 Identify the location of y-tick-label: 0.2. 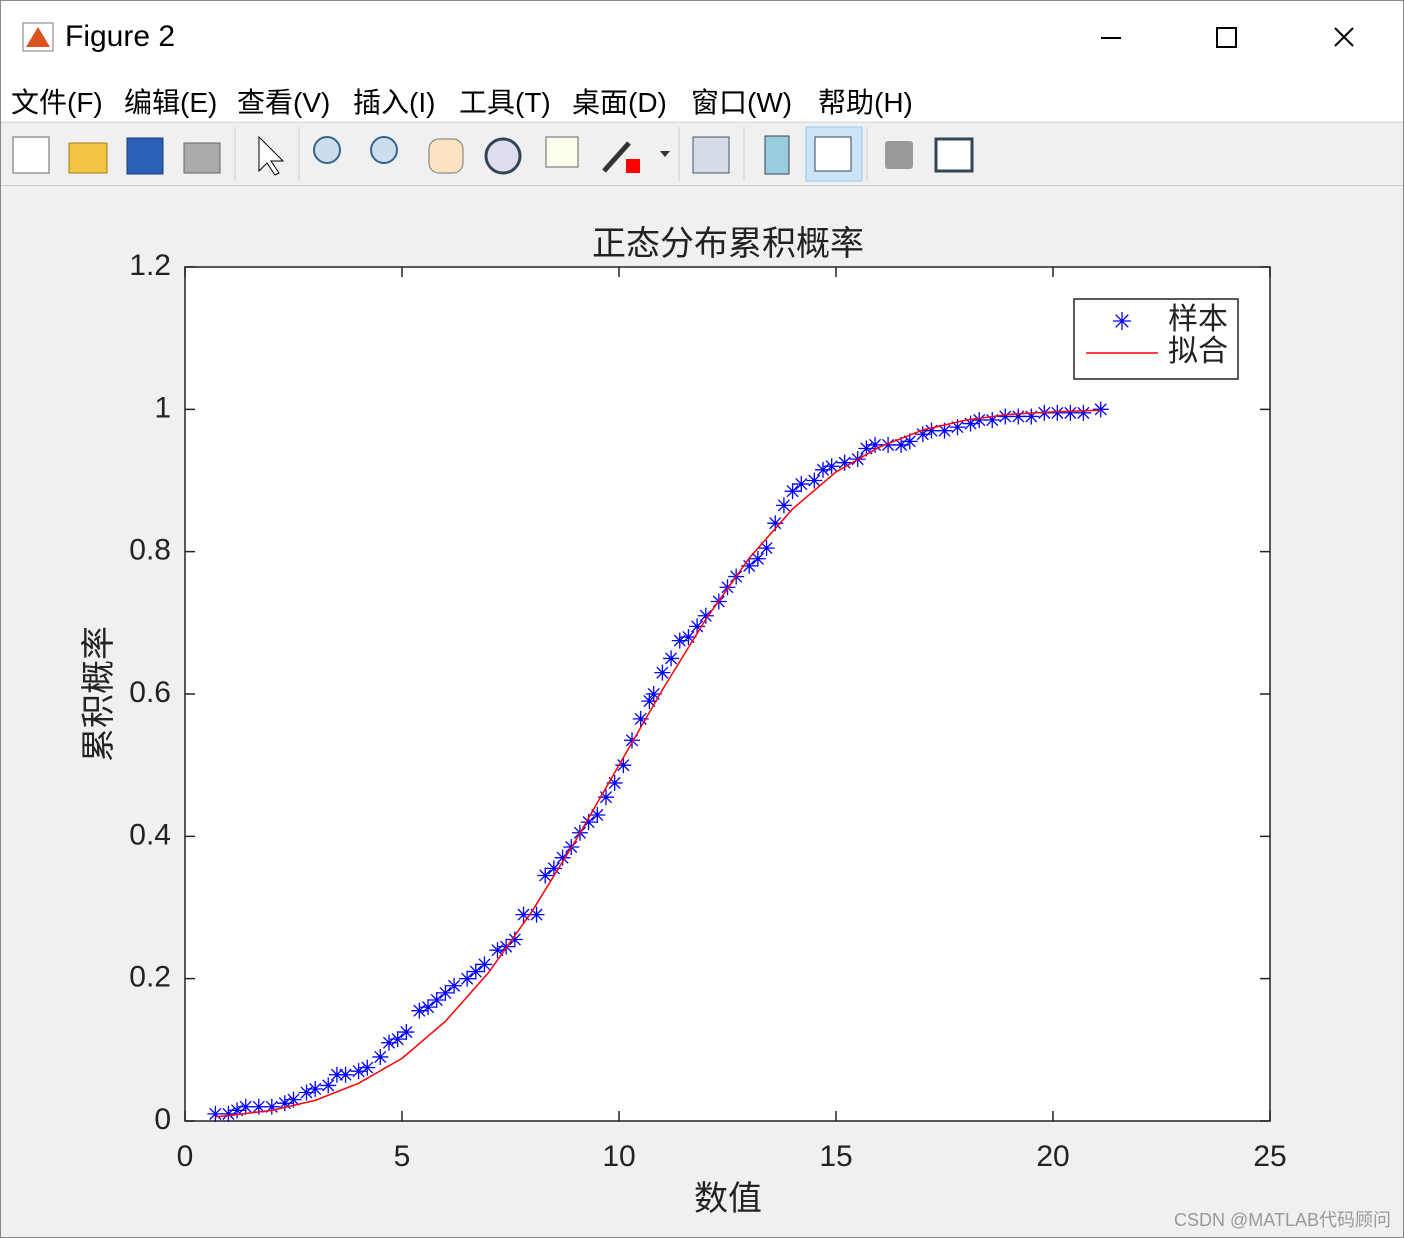
(150, 977).